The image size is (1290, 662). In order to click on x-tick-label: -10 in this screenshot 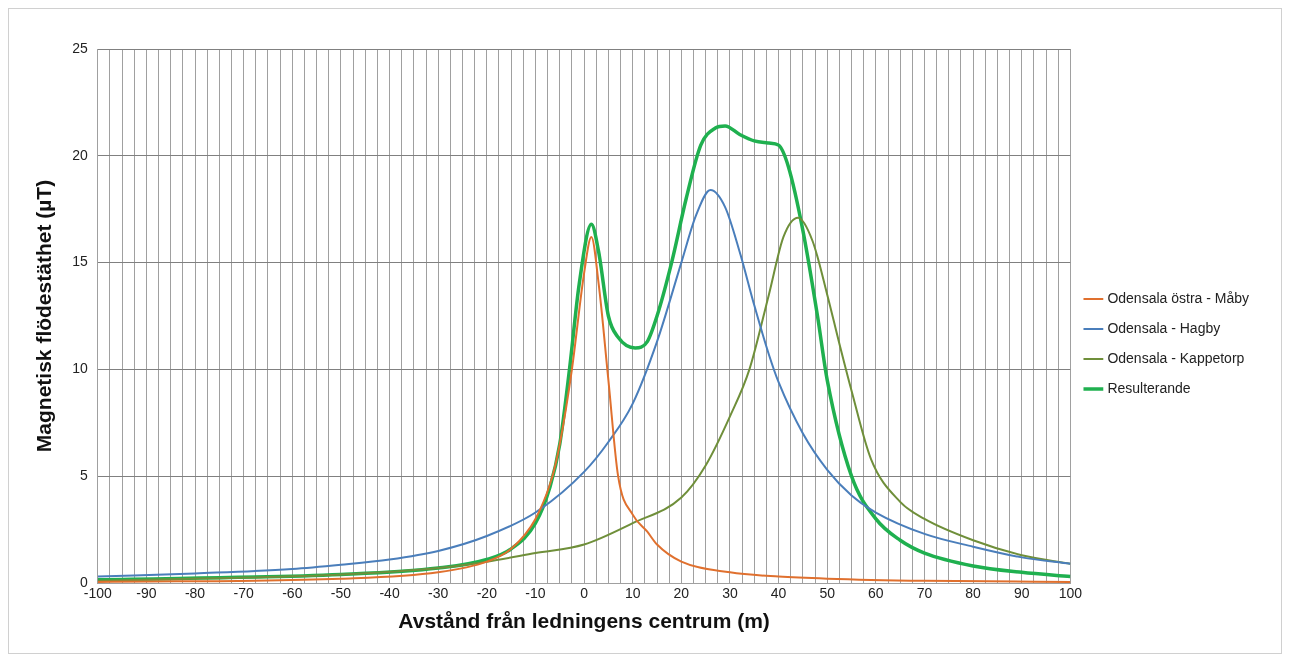, I will do `click(535, 593)`.